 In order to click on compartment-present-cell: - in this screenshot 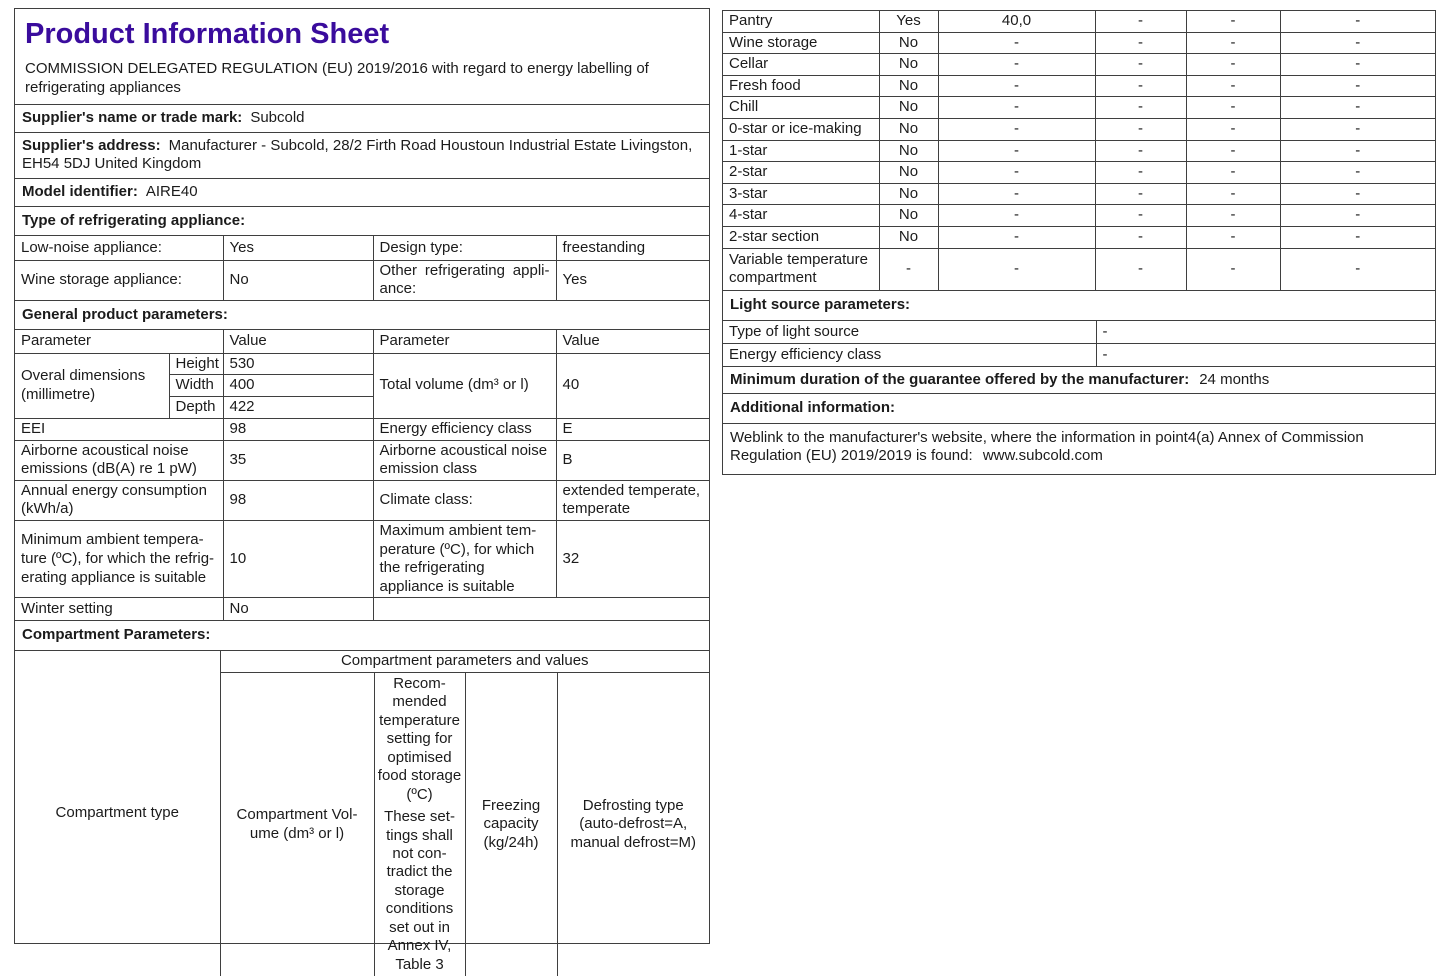, I will do `click(908, 269)`.